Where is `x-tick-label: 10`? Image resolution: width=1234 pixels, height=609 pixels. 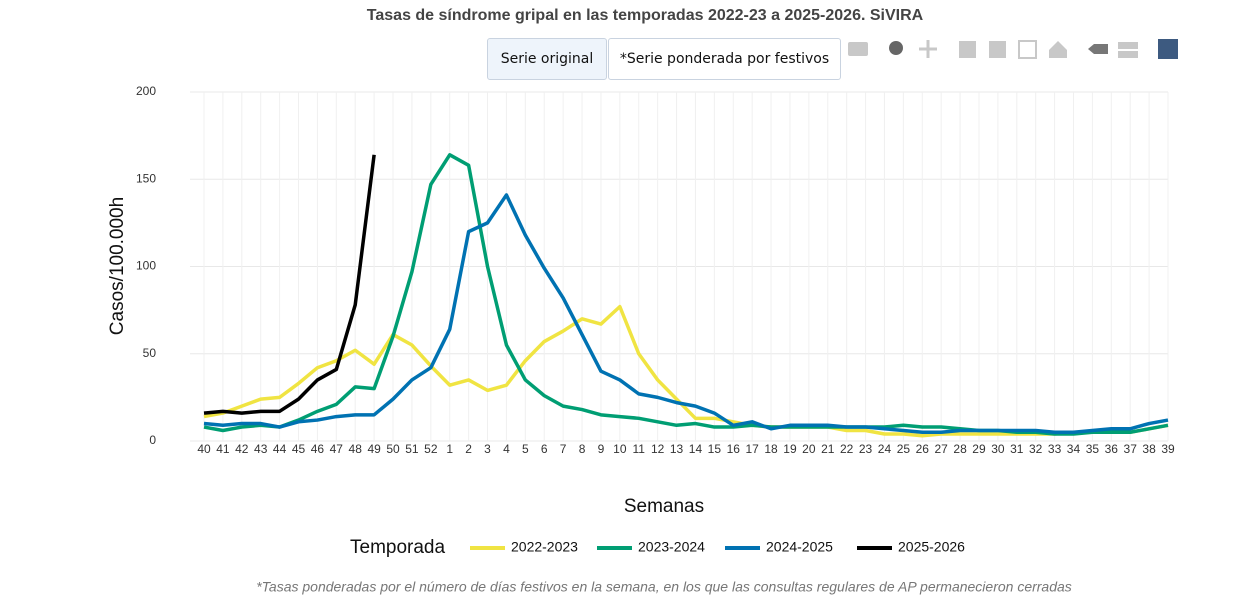 x-tick-label: 10 is located at coordinates (620, 449).